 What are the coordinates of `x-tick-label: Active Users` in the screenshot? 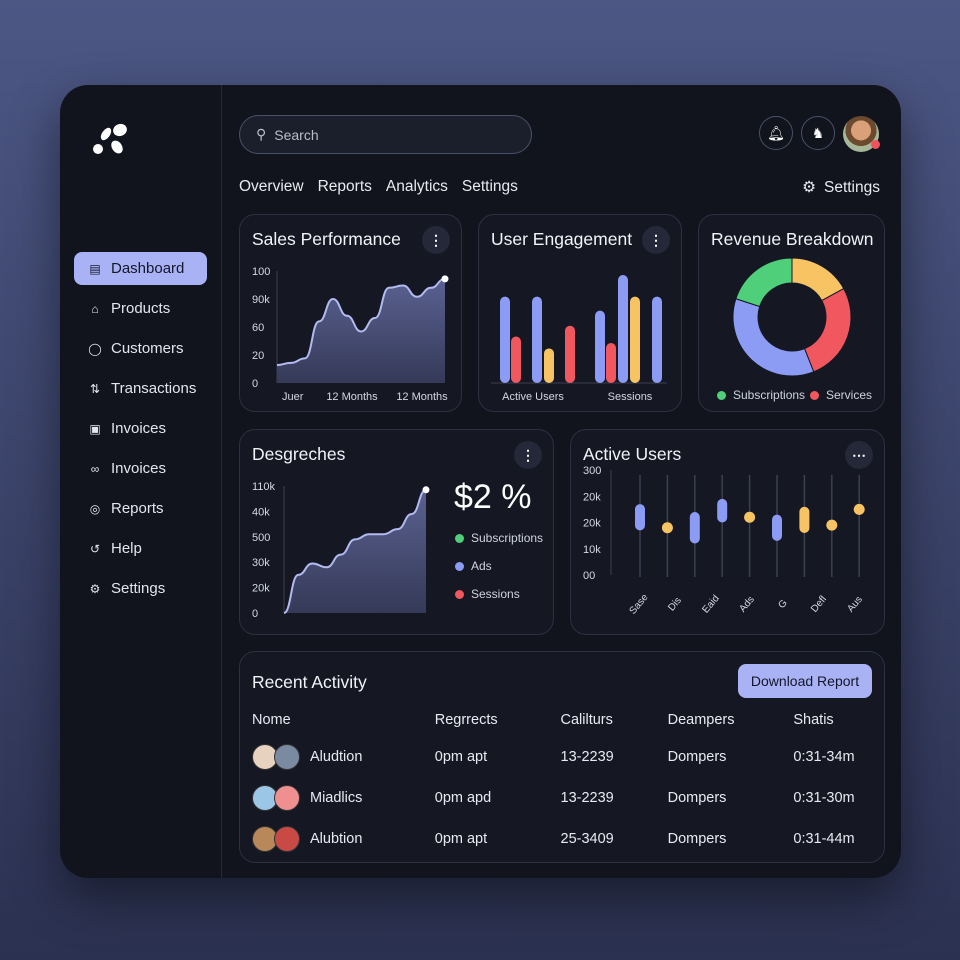 It's located at (533, 397).